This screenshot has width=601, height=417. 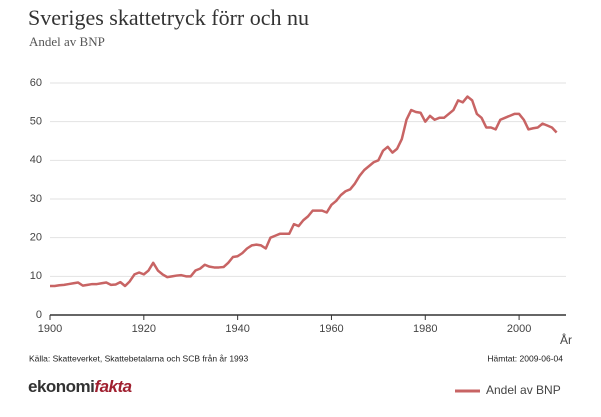 What do you see at coordinates (237, 329) in the screenshot?
I see `x-tick-label: 1940` at bounding box center [237, 329].